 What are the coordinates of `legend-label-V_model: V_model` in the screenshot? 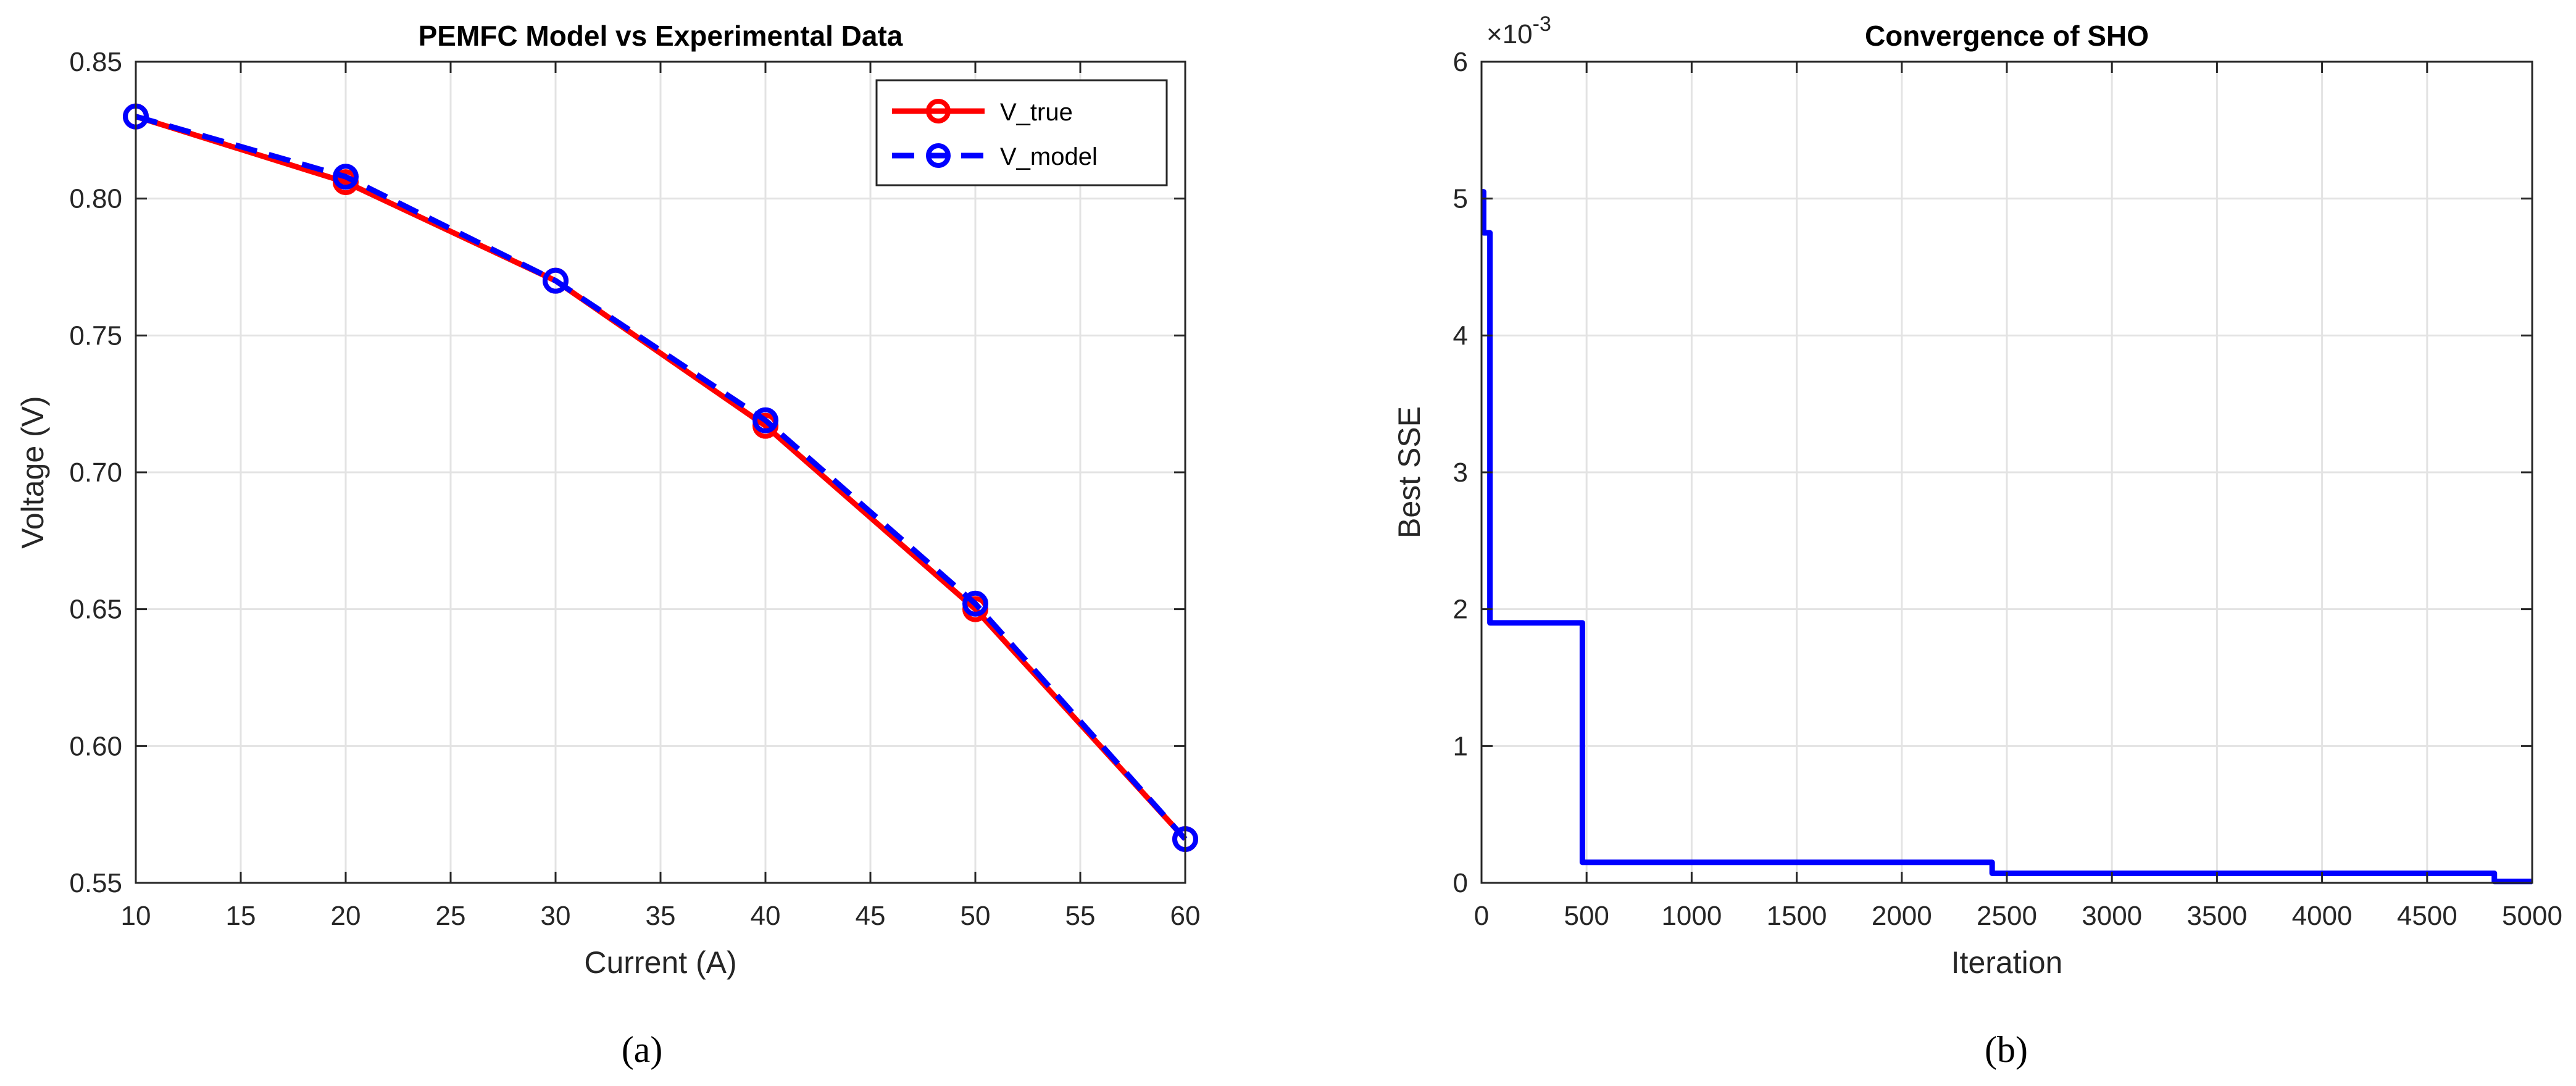 It's located at (1049, 156).